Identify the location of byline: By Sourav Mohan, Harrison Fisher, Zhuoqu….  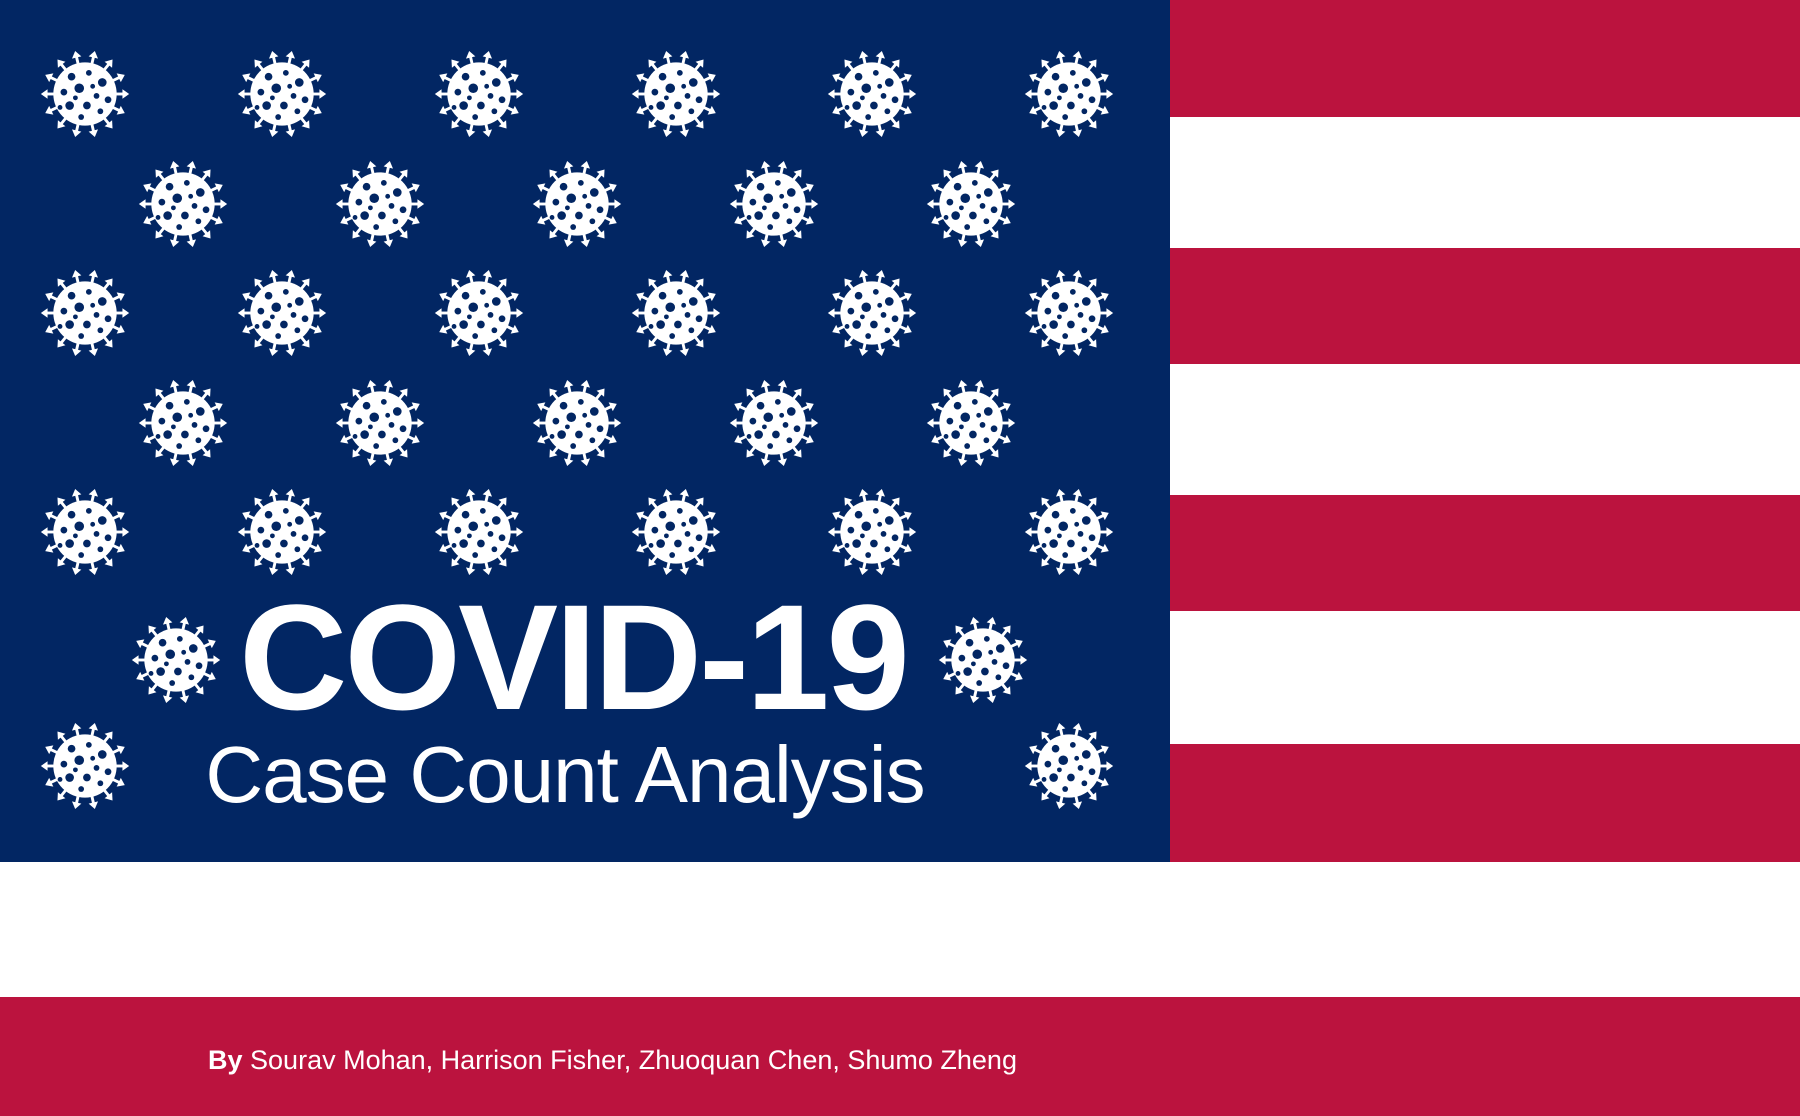
(612, 1060).